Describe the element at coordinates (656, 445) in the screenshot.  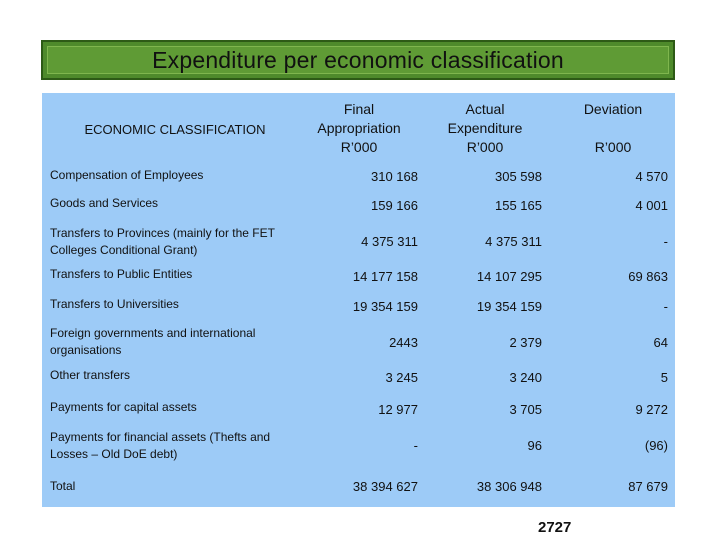
I see `cell-deviation: (96)` at that location.